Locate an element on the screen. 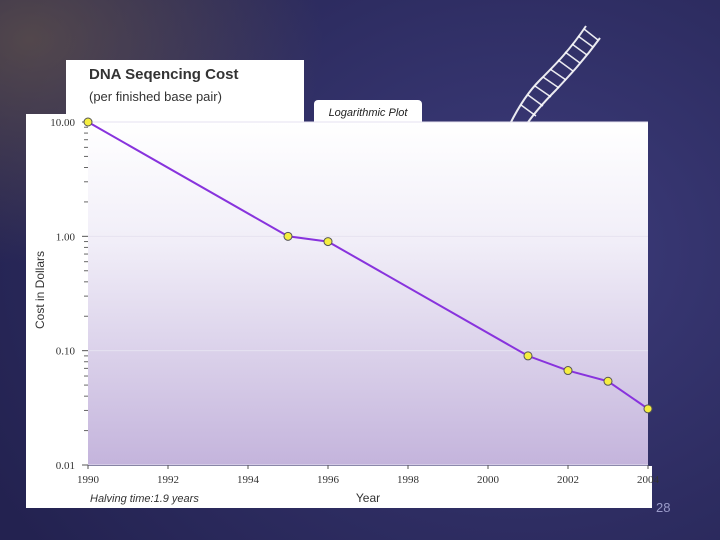 The image size is (720, 540). axis-panel-bottom is located at coordinates (339, 487).